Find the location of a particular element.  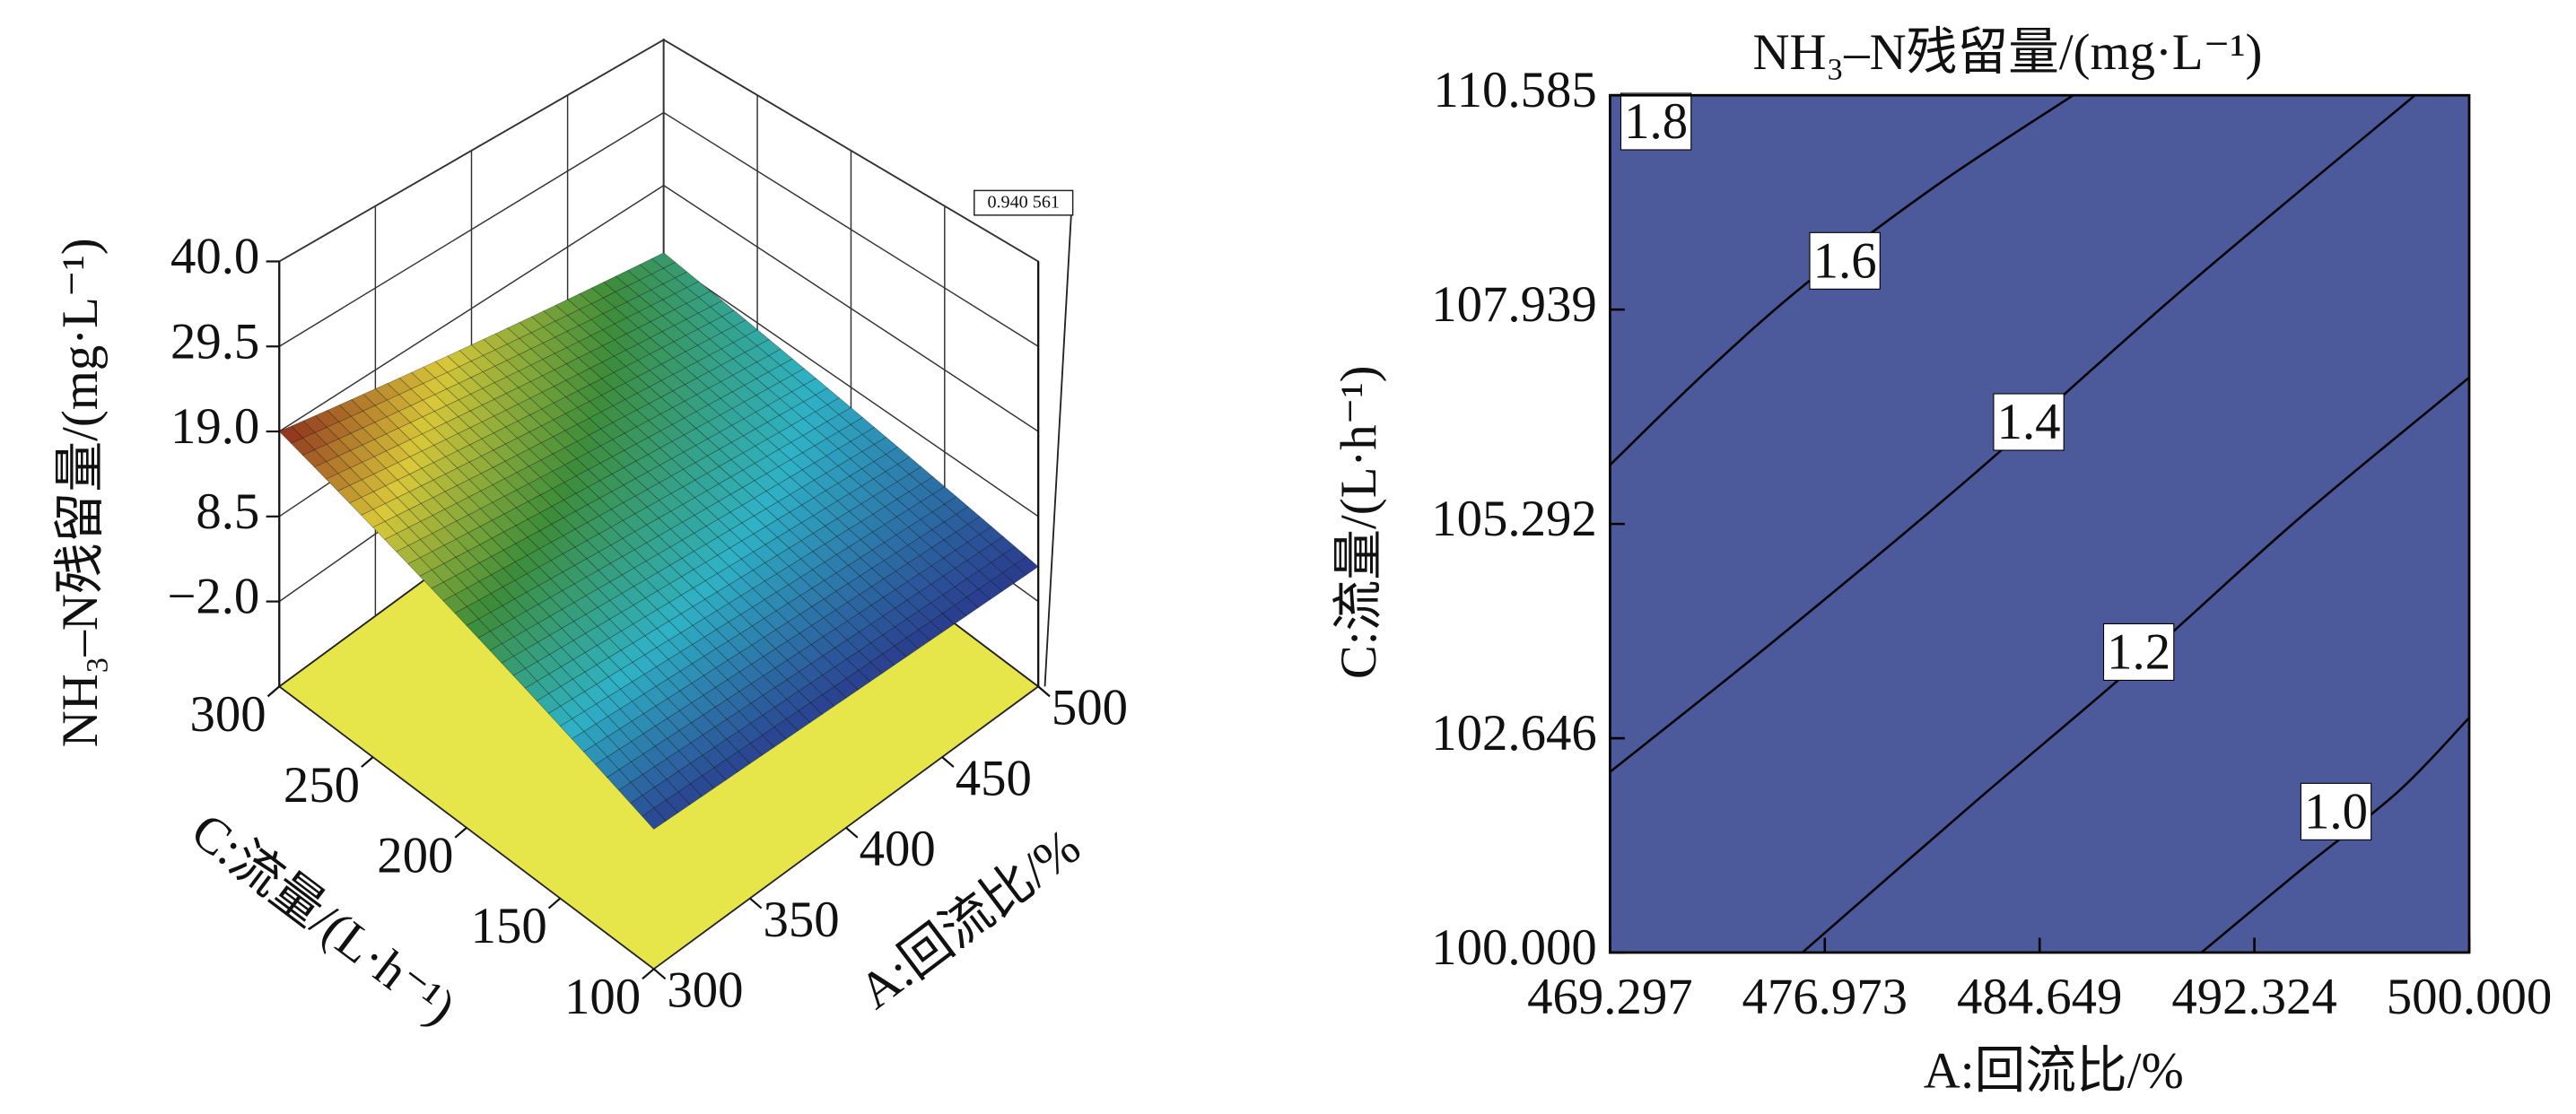

contour-label-box is located at coordinates (2029, 422).